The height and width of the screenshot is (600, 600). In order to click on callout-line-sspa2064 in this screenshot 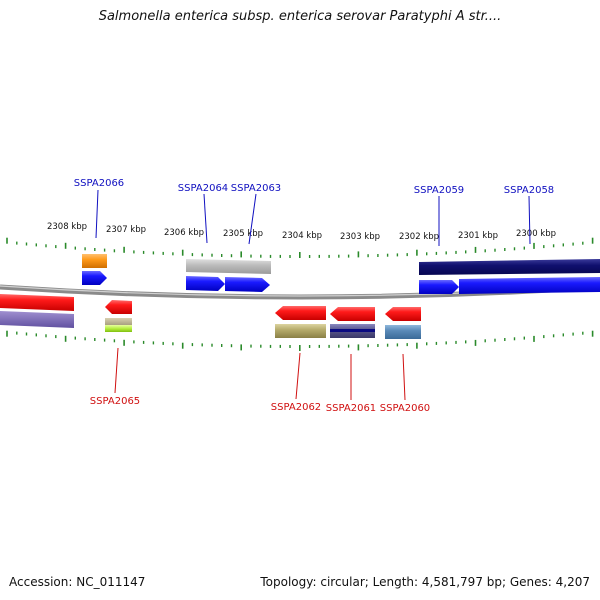, I will do `click(205, 218)`.